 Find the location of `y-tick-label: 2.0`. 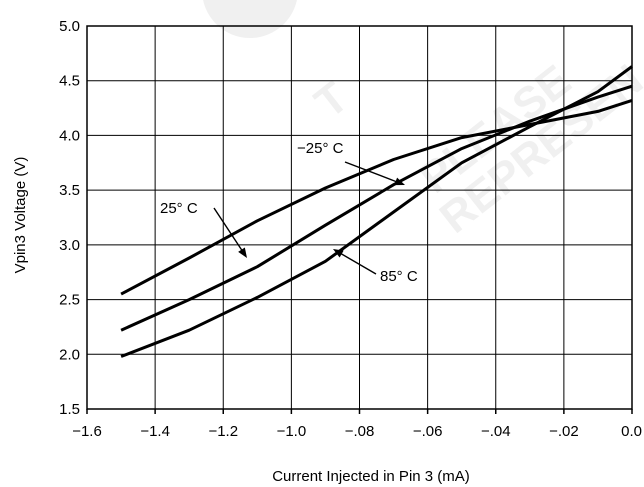

y-tick-label: 2.0 is located at coordinates (69, 354).